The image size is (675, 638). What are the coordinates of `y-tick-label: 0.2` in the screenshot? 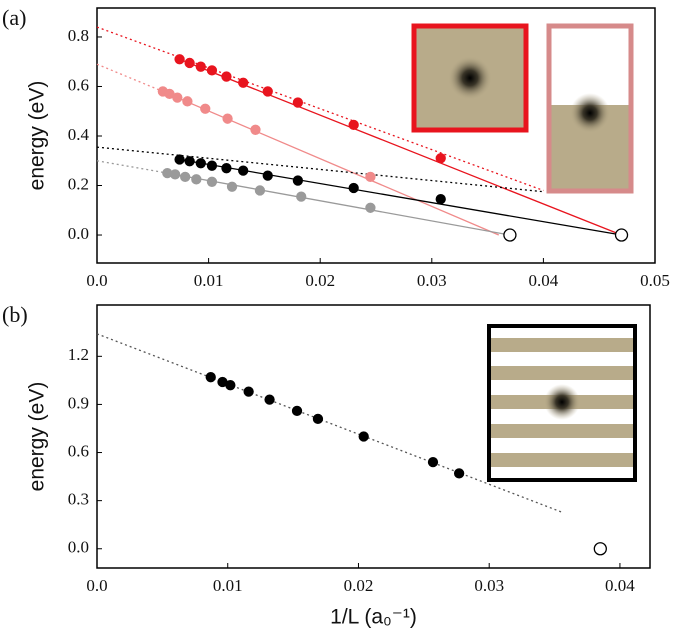 It's located at (78, 183).